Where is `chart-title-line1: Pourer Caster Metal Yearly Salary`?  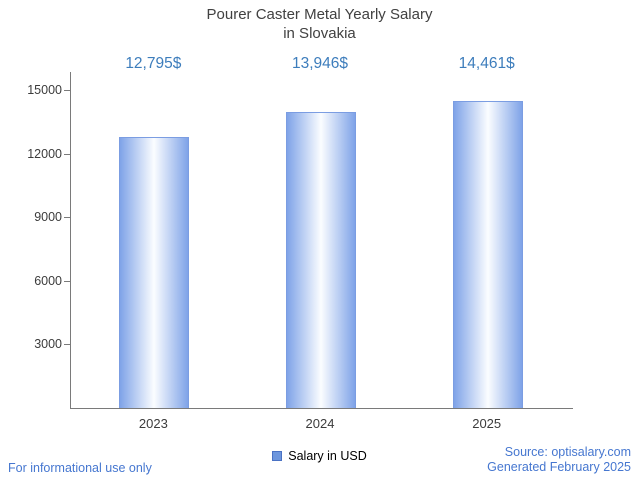
chart-title-line1: Pourer Caster Metal Yearly Salary is located at coordinates (319, 14).